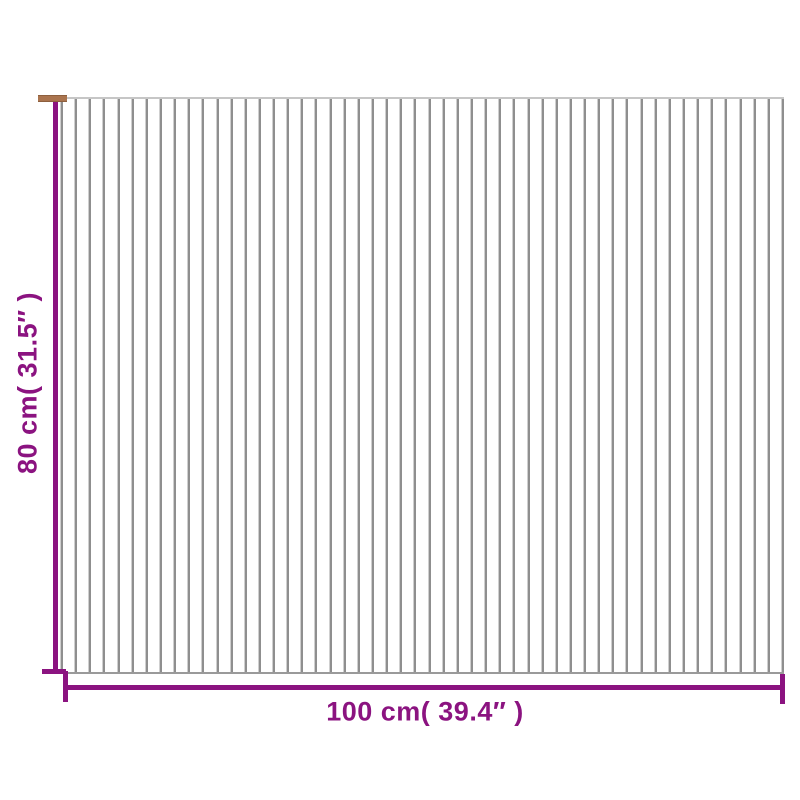  Describe the element at coordinates (55, 385) in the screenshot. I see `height-dimension-line` at that location.